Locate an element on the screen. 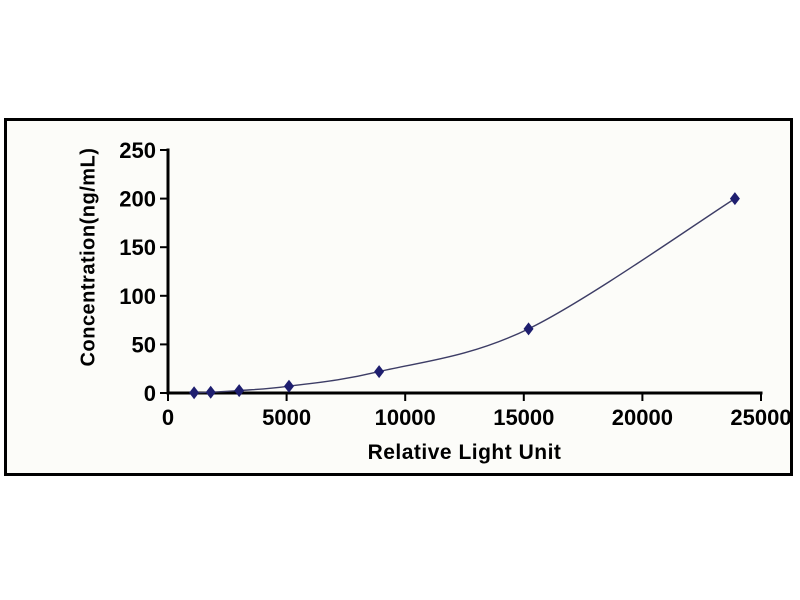 The height and width of the screenshot is (600, 800). y-tick-label: 250 is located at coordinates (137, 150).